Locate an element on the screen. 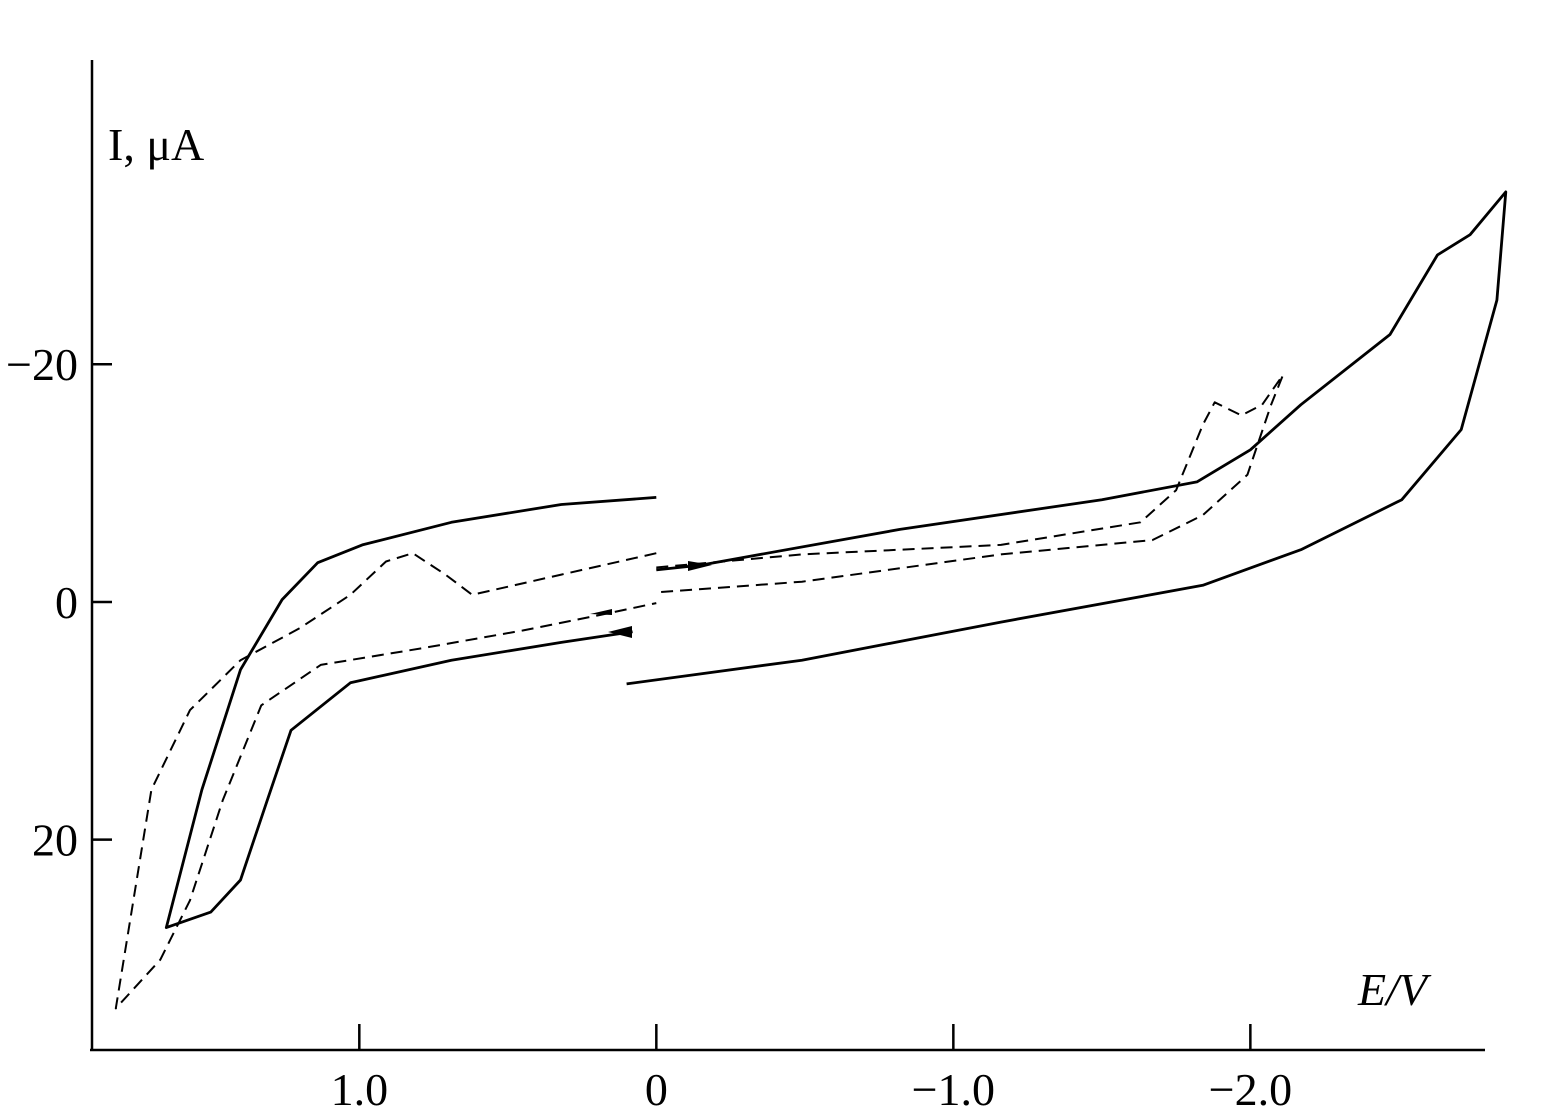  y-tick-label: −20 is located at coordinates (42, 364).